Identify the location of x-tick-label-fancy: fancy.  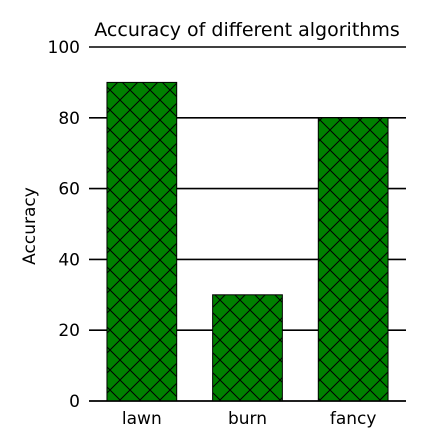
(353, 419).